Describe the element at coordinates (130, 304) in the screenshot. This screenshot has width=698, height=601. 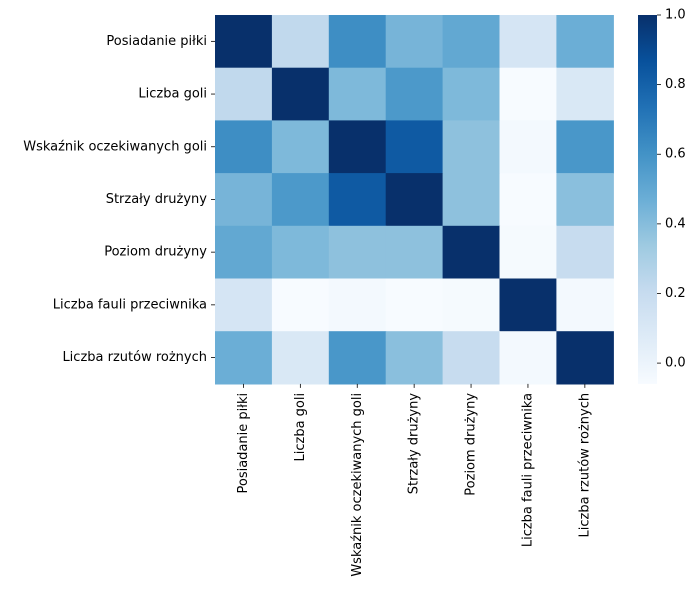
I see `y-tick-label: Liczba fauli przeciwnika` at that location.